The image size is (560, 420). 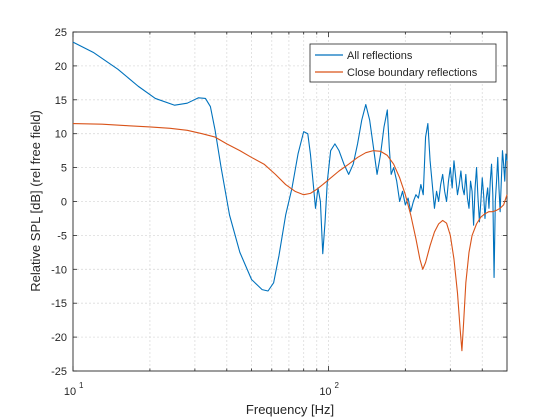 I want to click on y-tick-label: -20, so click(x=59, y=338).